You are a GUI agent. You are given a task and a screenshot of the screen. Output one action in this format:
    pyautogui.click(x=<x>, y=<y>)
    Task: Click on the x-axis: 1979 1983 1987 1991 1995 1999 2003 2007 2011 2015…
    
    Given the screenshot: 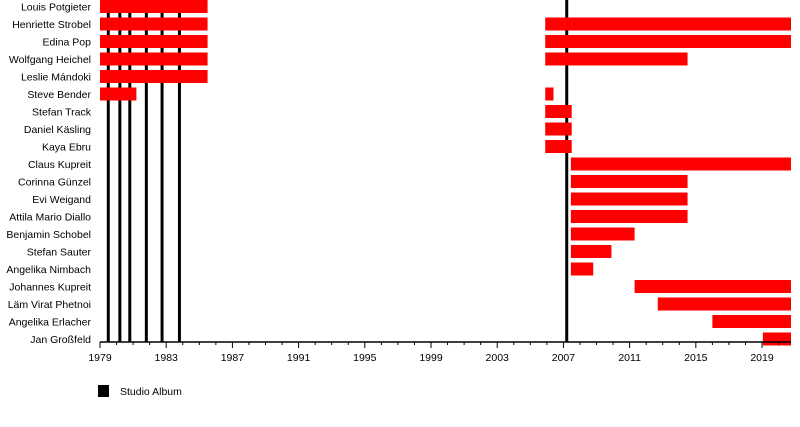 What is the action you would take?
    pyautogui.click(x=439, y=352)
    